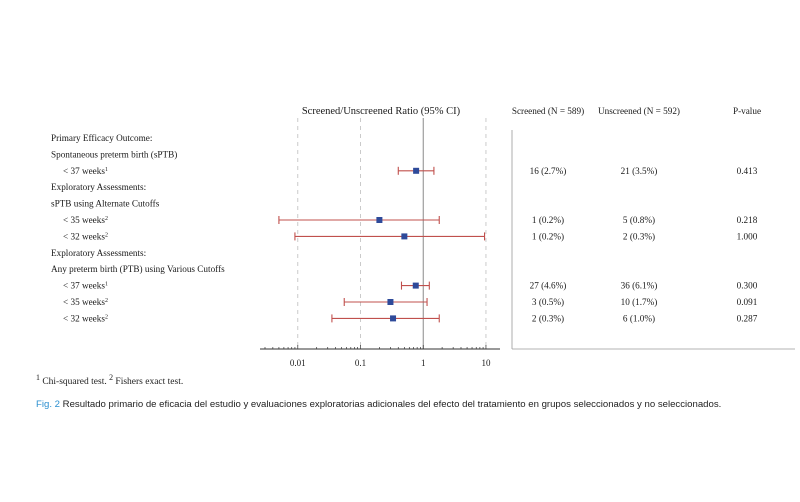 This screenshot has width=800, height=502. I want to click on x-tick-label-2: 0.1, so click(360, 363).